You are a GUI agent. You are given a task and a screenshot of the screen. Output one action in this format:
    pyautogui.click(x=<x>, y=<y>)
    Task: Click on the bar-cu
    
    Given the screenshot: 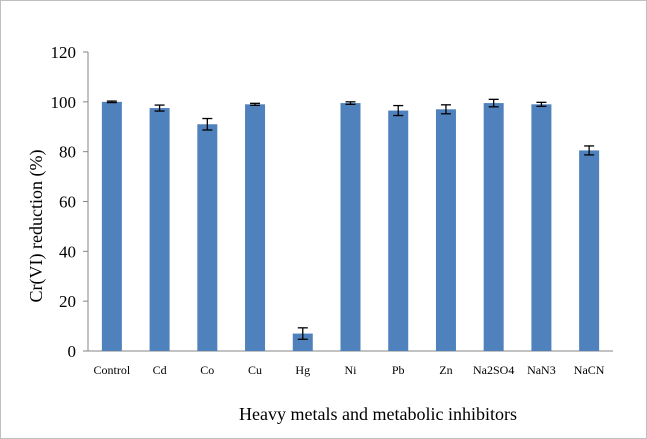 What is the action you would take?
    pyautogui.click(x=255, y=227)
    